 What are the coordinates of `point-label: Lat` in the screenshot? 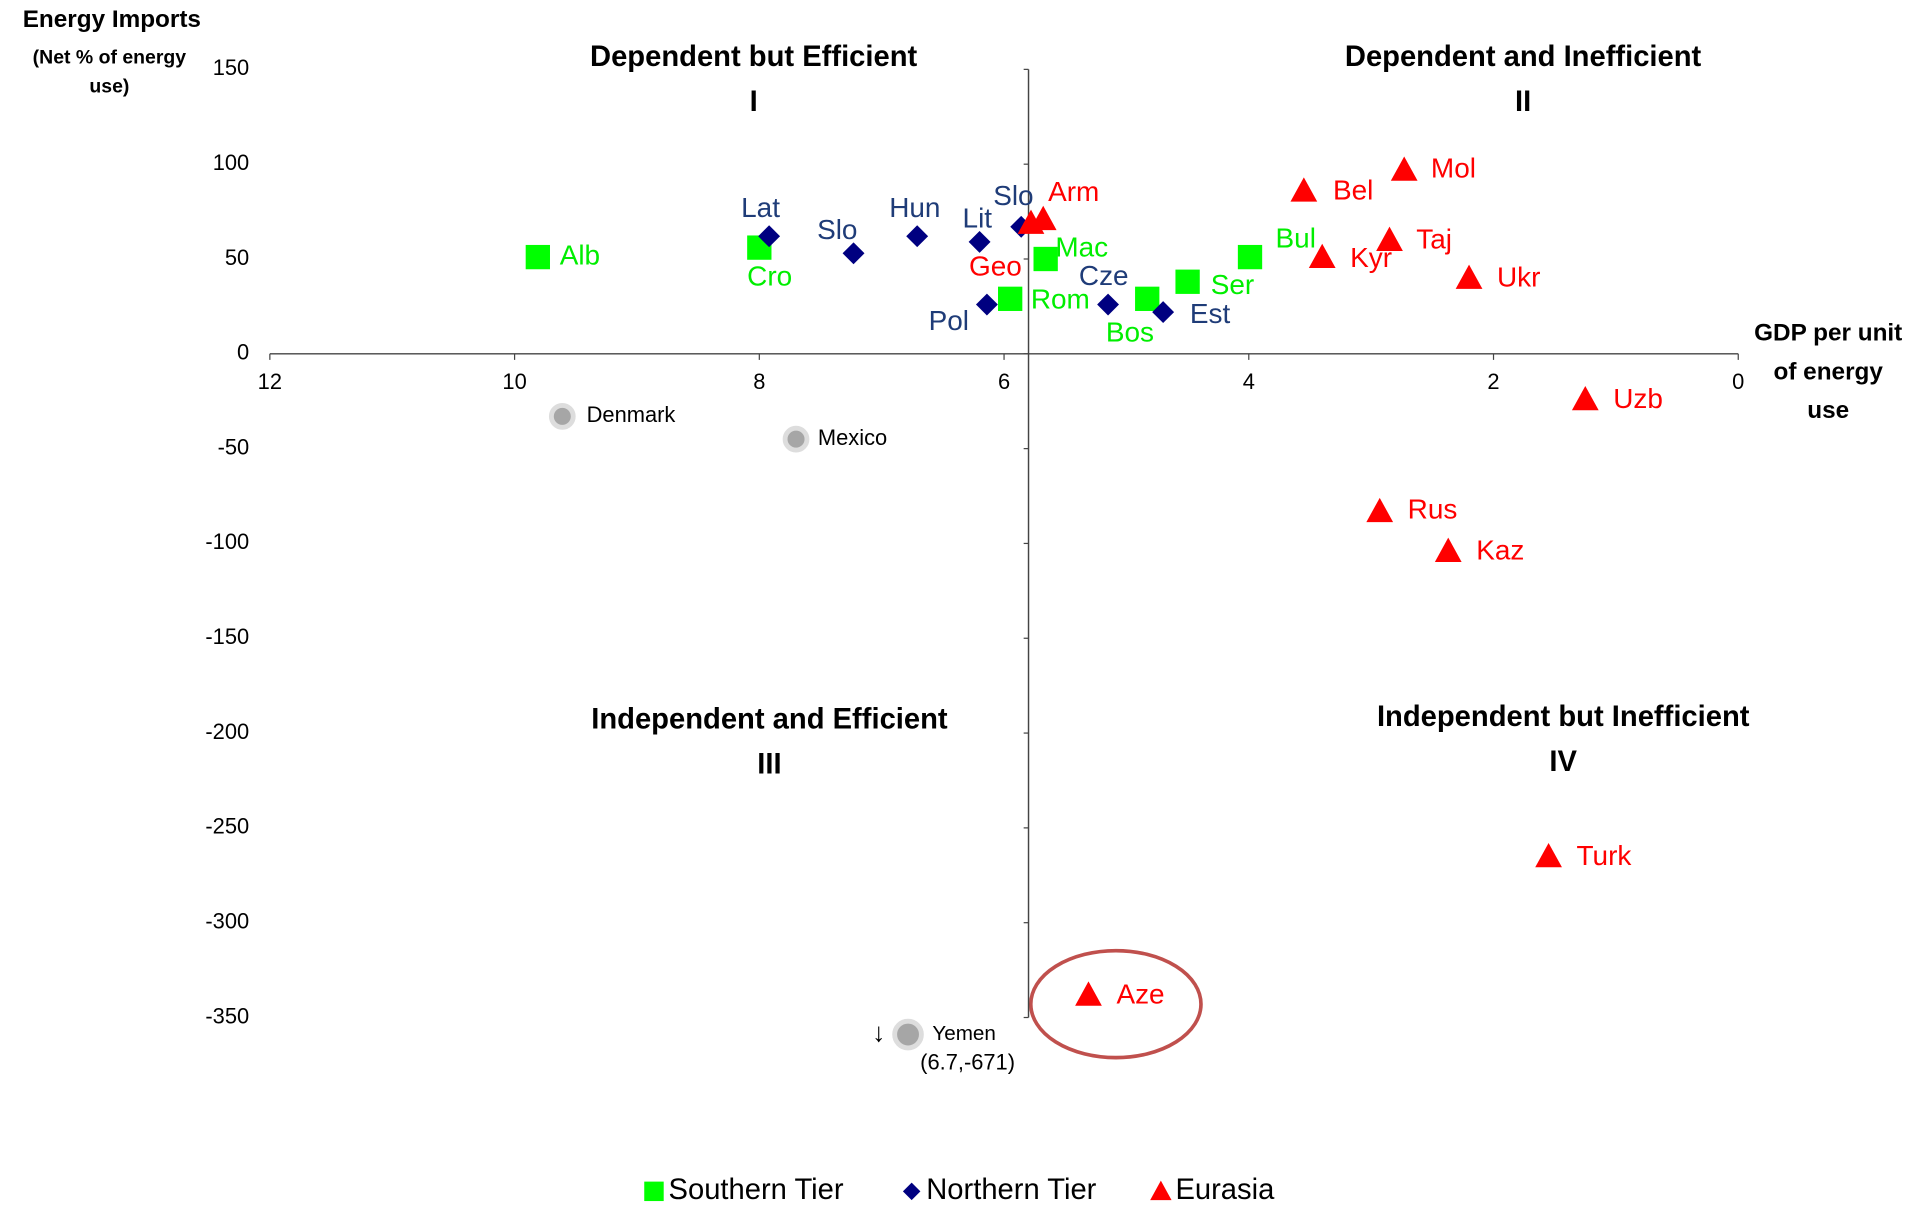 It's located at (760, 207).